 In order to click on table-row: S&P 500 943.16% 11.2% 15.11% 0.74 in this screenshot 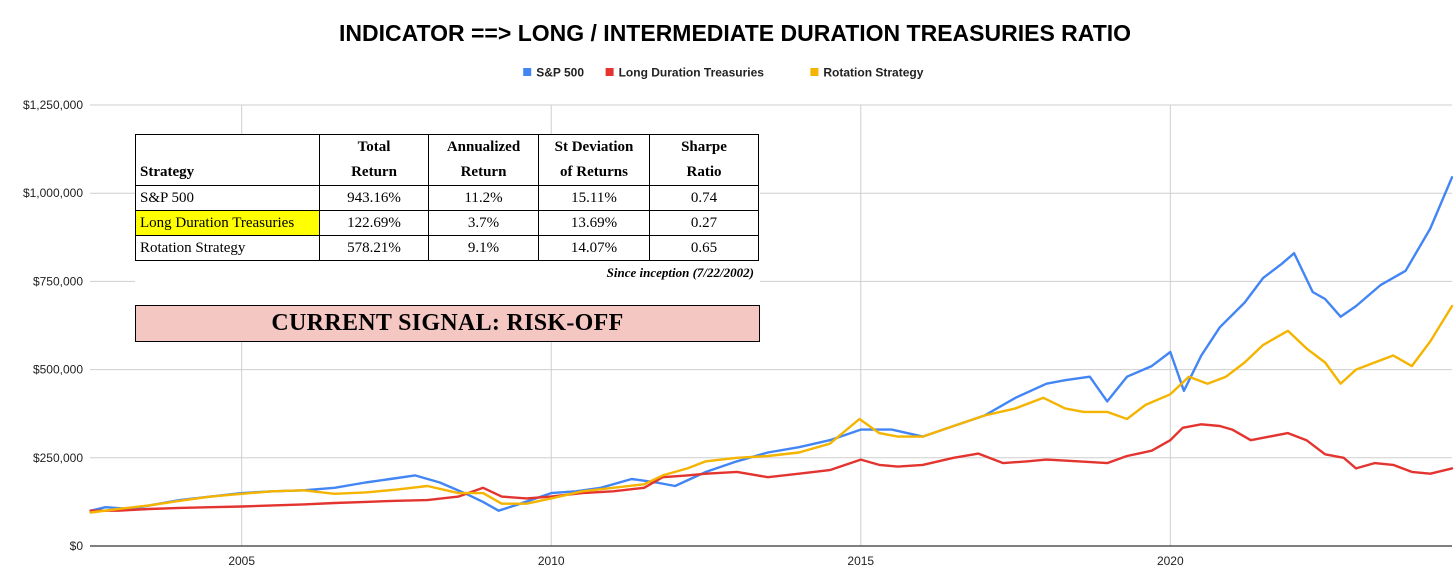, I will do `click(447, 198)`.